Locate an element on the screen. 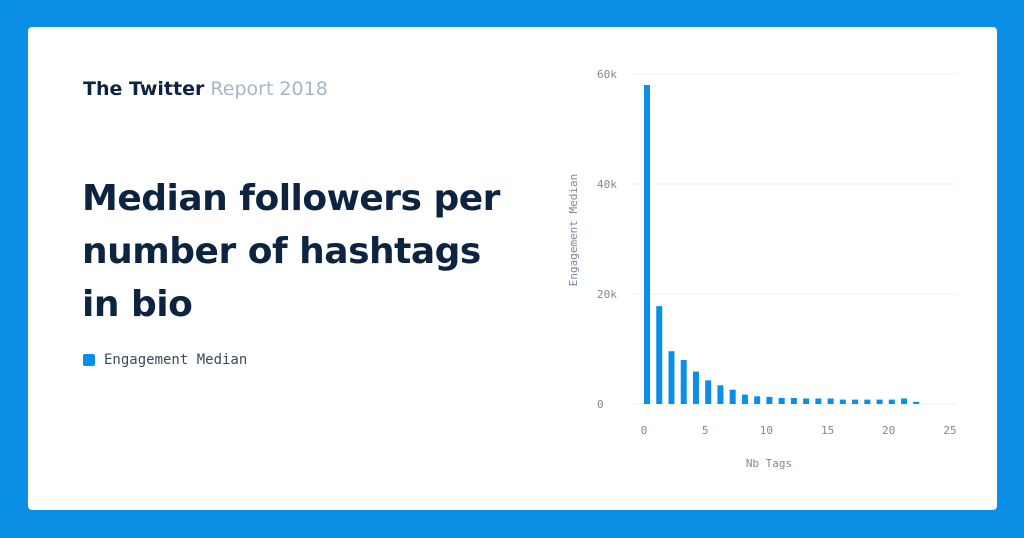 This screenshot has height=538, width=1024. brand-subtitle: Report 2018 is located at coordinates (269, 89).